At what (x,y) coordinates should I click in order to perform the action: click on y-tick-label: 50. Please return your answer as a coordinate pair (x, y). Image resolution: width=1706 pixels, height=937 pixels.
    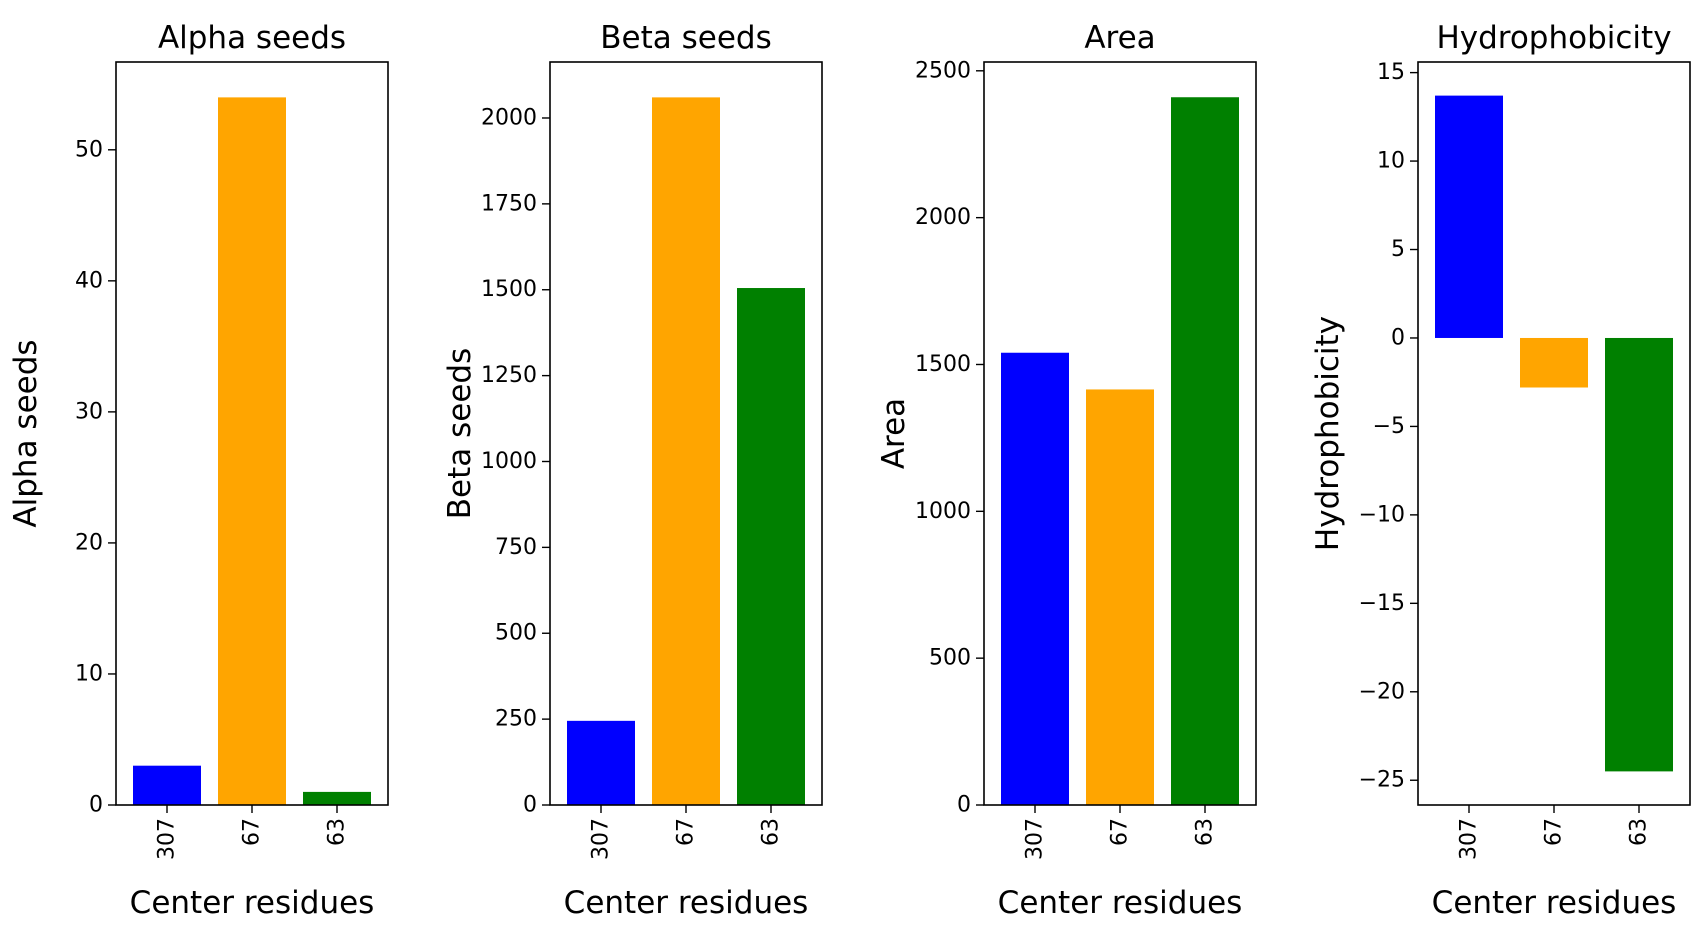
    Looking at the image, I should click on (89, 149).